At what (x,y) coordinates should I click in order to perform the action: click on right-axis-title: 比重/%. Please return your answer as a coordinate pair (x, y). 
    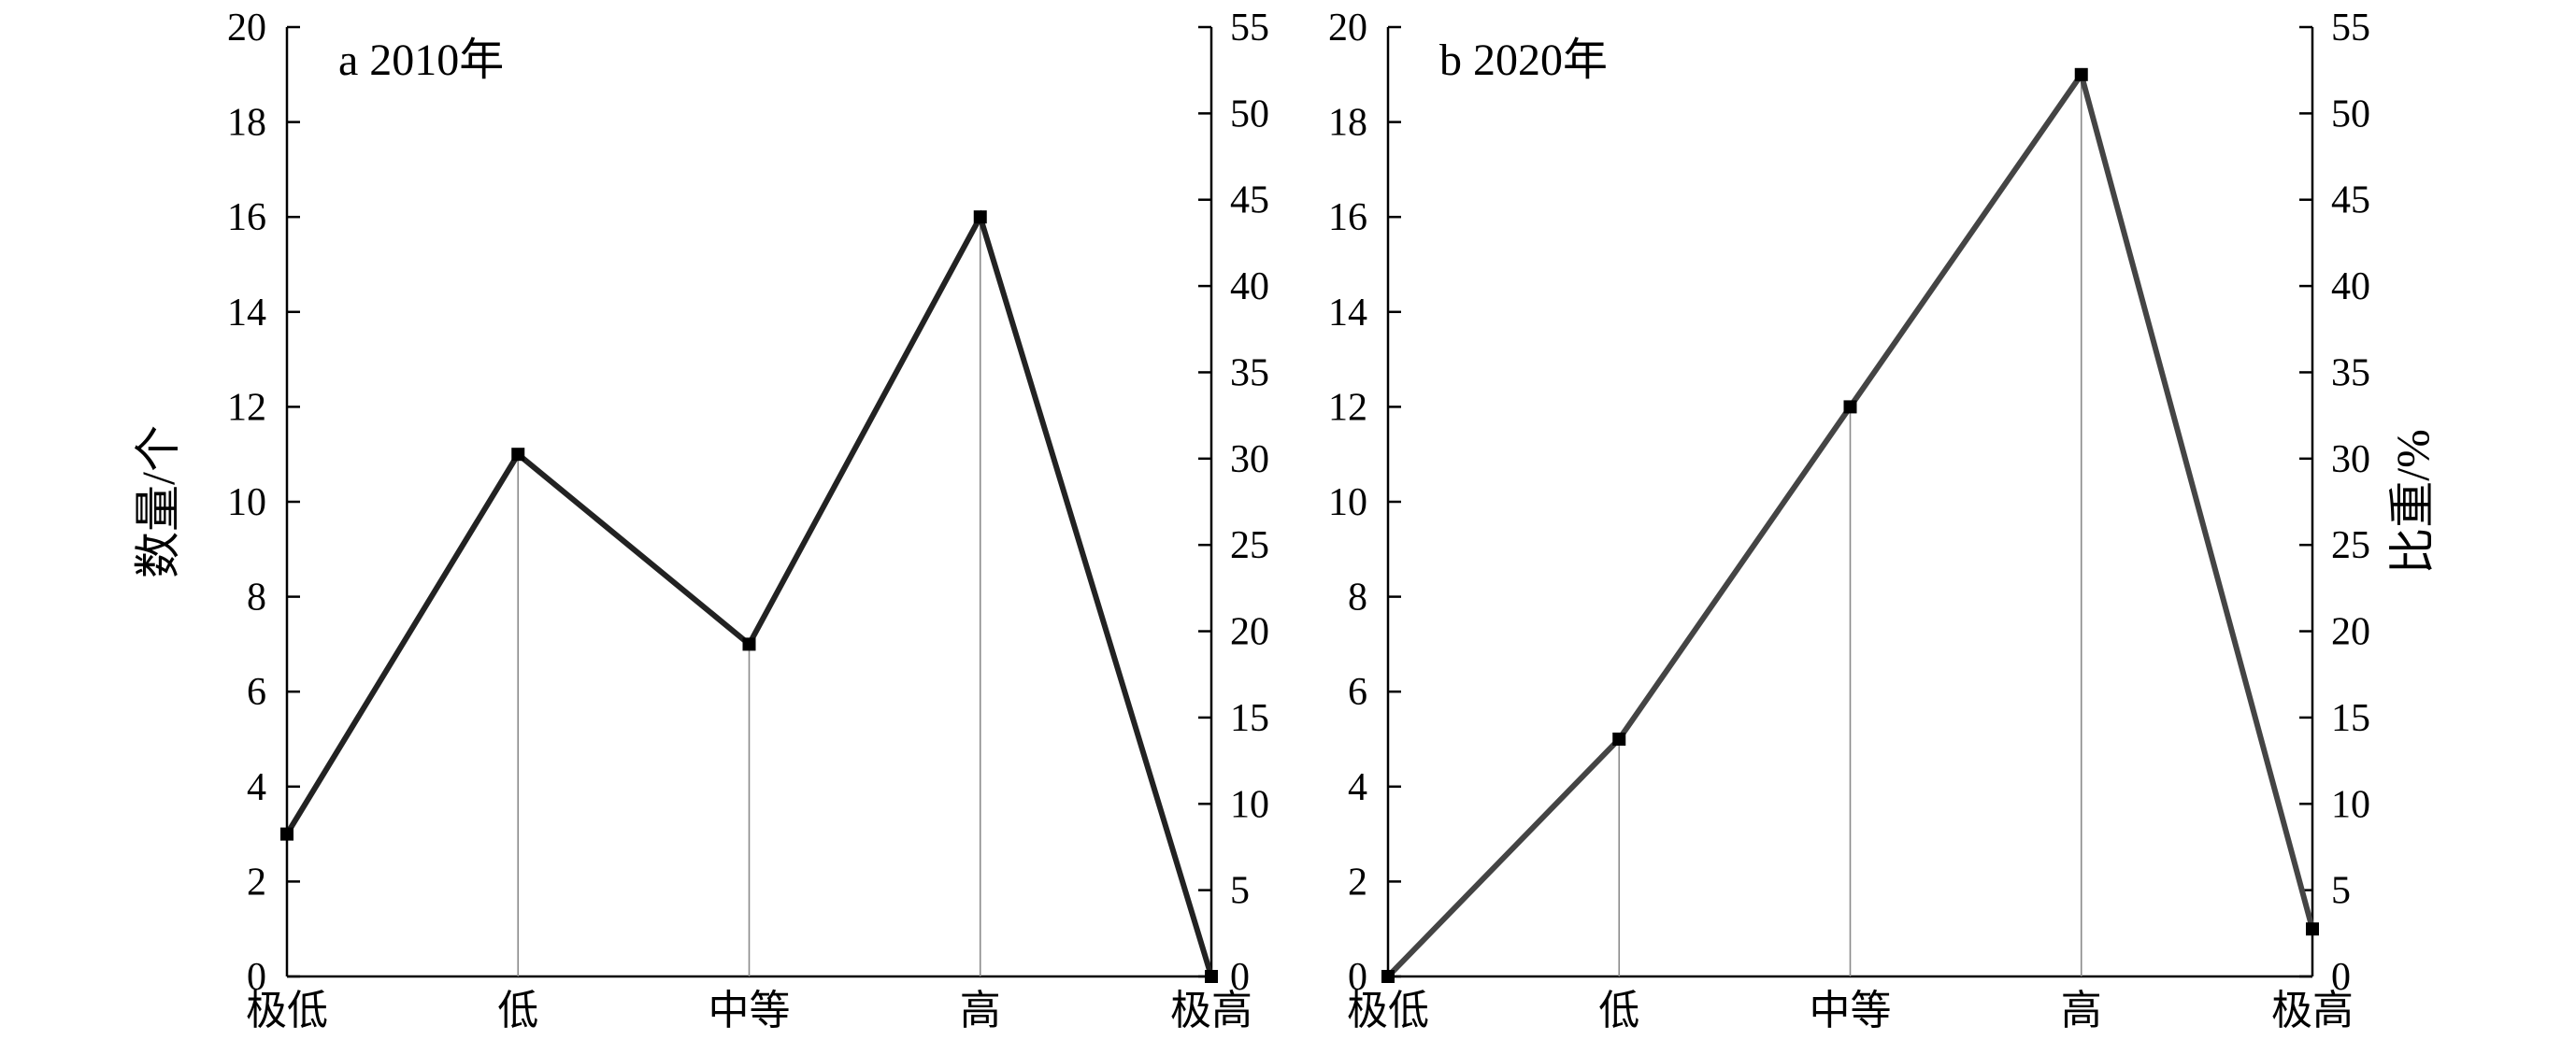
    Looking at the image, I should click on (2412, 502).